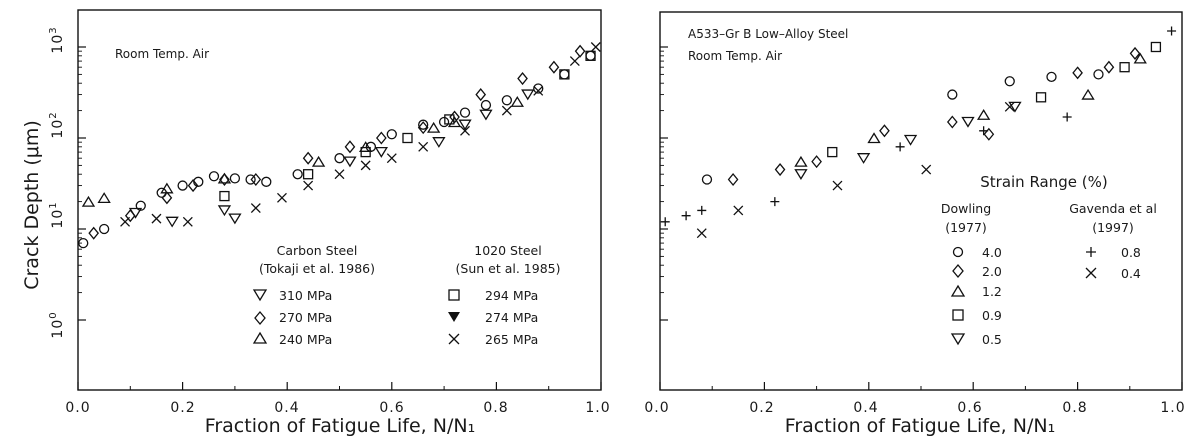 Image resolution: width=1190 pixels, height=437 pixels. I want to click on left-x-tick-label: 0.2, so click(182, 408).